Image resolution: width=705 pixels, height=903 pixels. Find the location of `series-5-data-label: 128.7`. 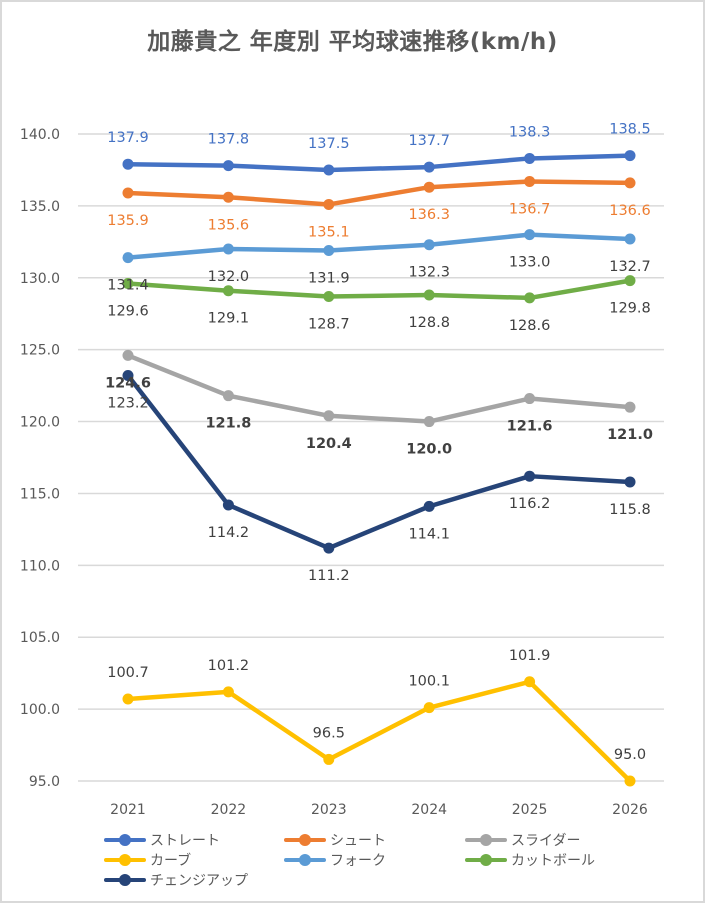

series-5-data-label: 128.7 is located at coordinates (329, 324).